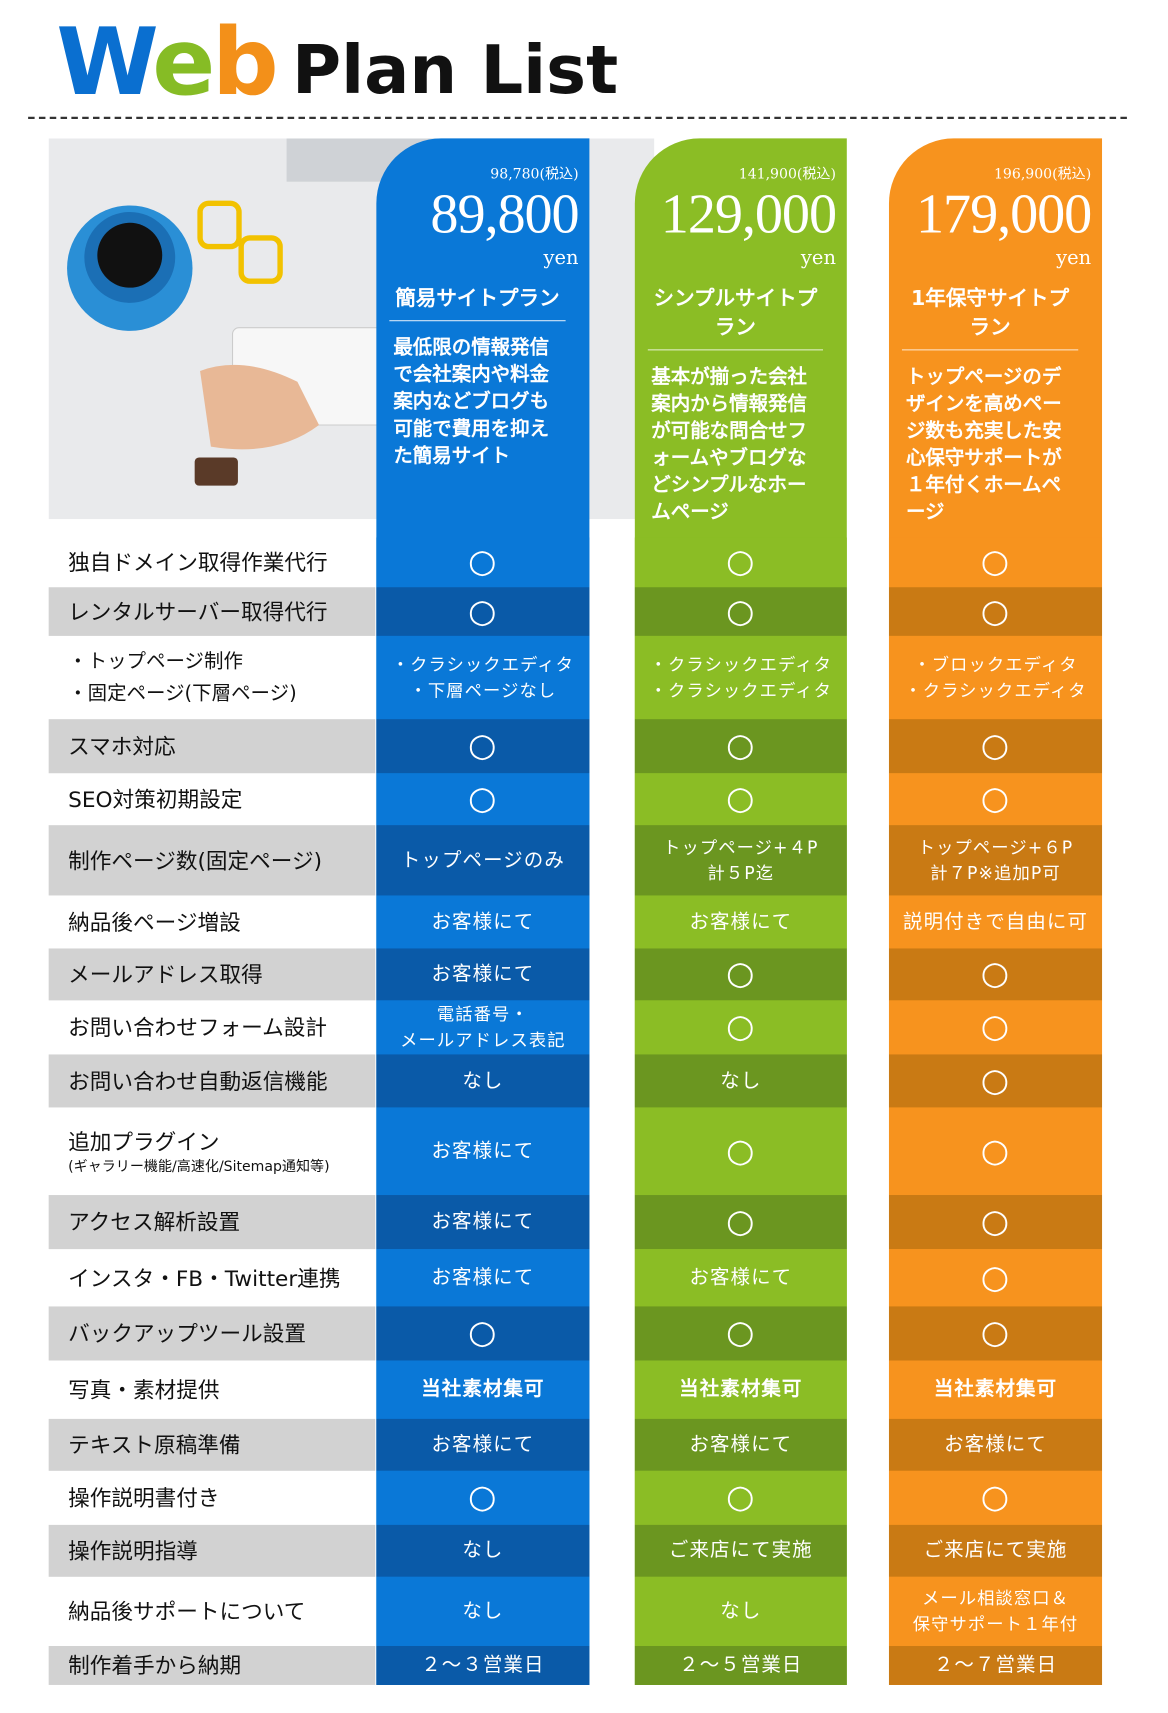 The image size is (1168, 1713). I want to click on cell: ご来店にて実施, so click(995, 1550).